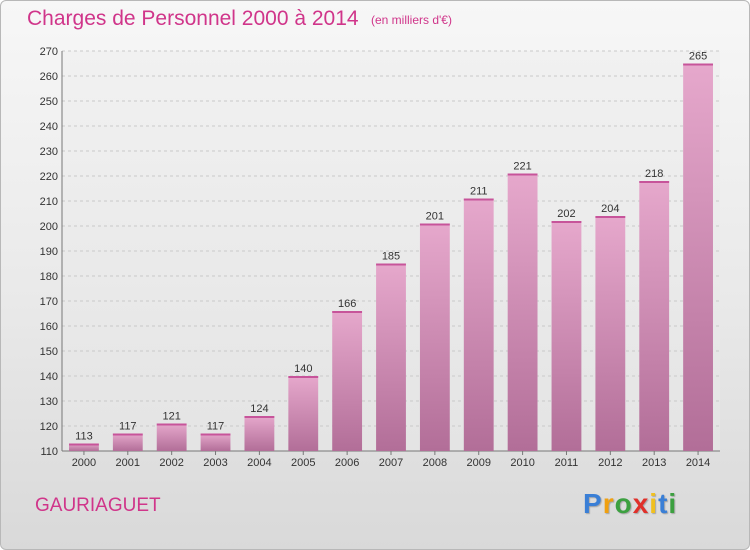 This screenshot has height=550, width=750. Describe the element at coordinates (171, 463) in the screenshot. I see `x-tick-label: 2002` at that location.